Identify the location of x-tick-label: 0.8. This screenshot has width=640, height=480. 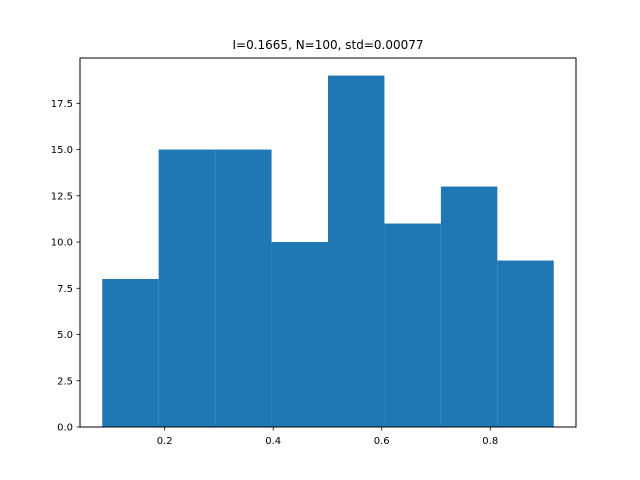
(490, 441).